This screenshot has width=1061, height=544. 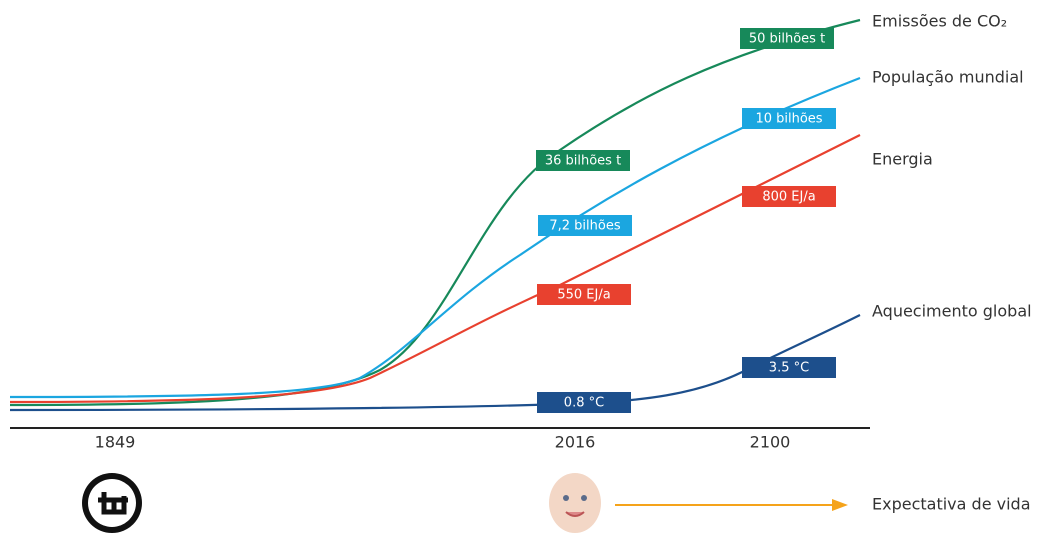 I want to click on logo, so click(x=112, y=503).